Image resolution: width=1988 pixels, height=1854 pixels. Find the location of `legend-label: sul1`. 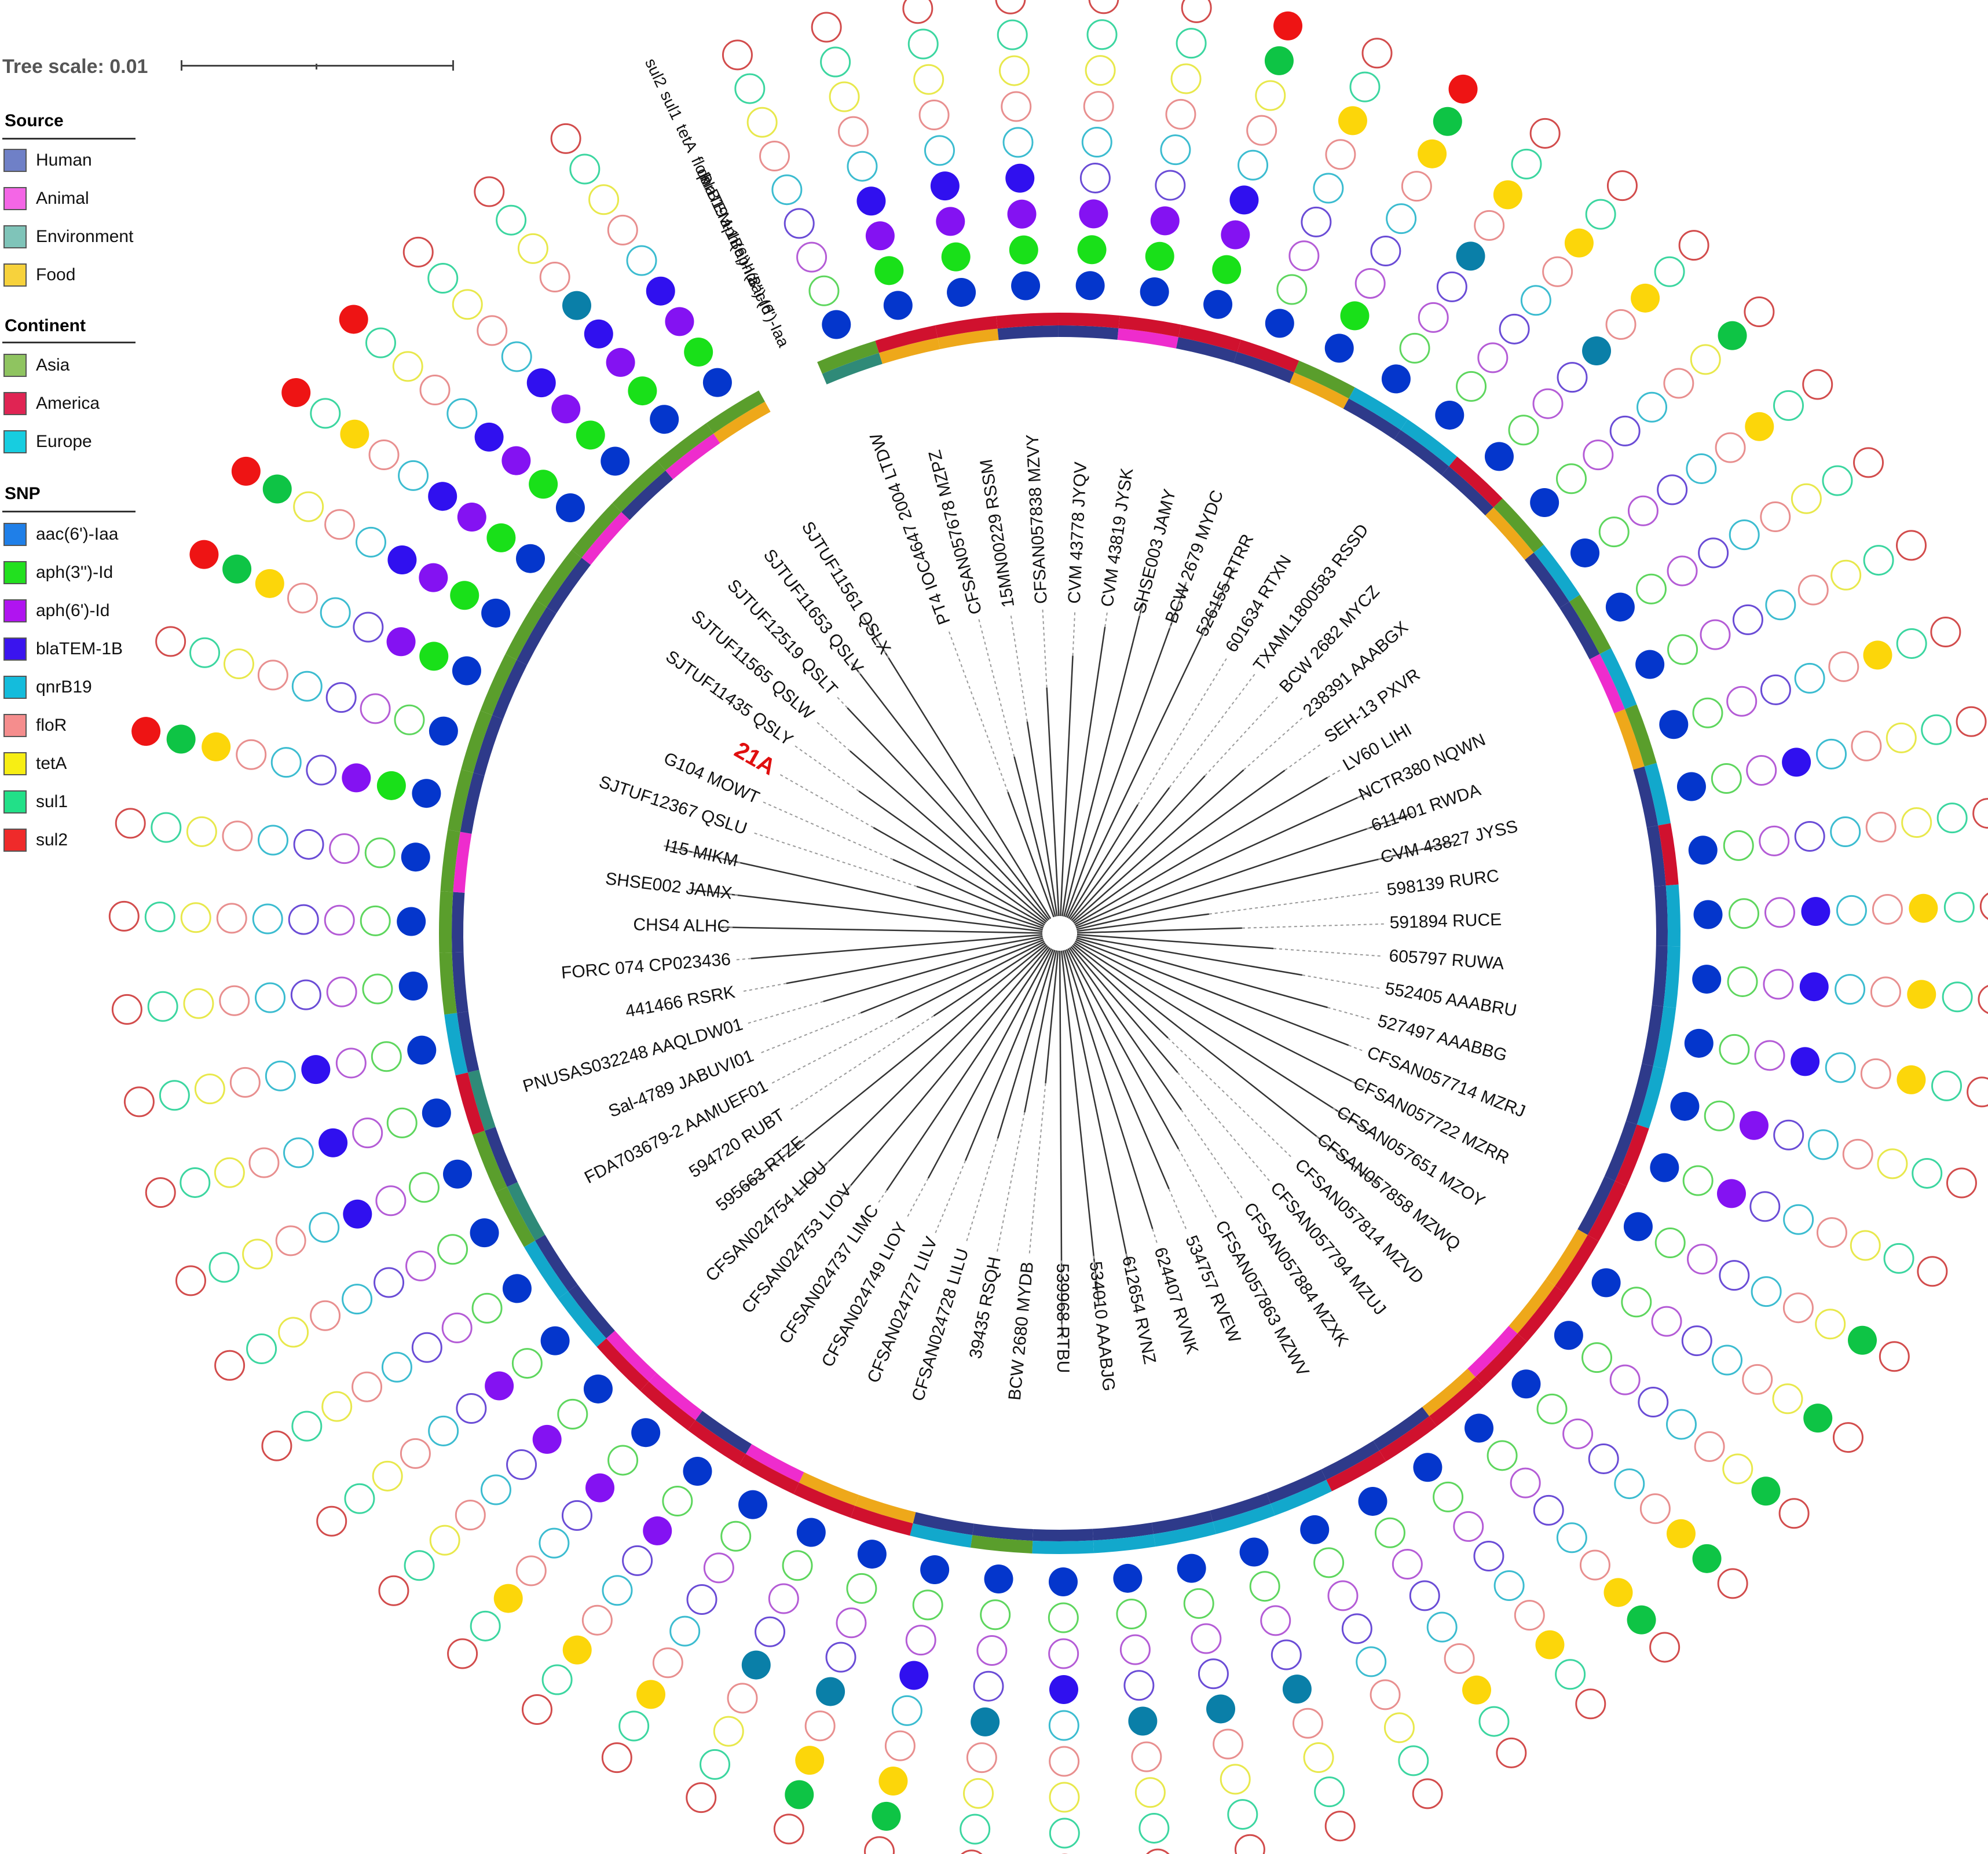

legend-label: sul1 is located at coordinates (52, 801).